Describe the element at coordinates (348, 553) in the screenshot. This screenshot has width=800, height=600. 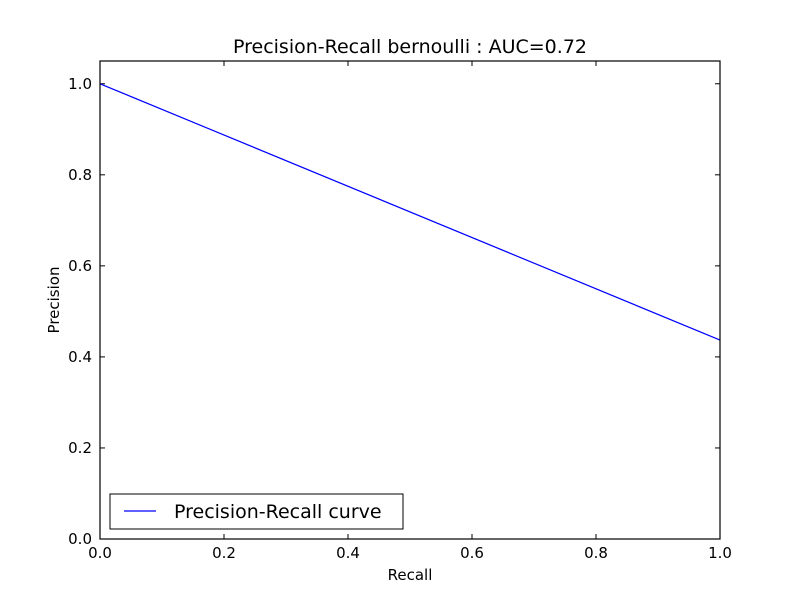
I see `x-tick-label: 0.4` at that location.